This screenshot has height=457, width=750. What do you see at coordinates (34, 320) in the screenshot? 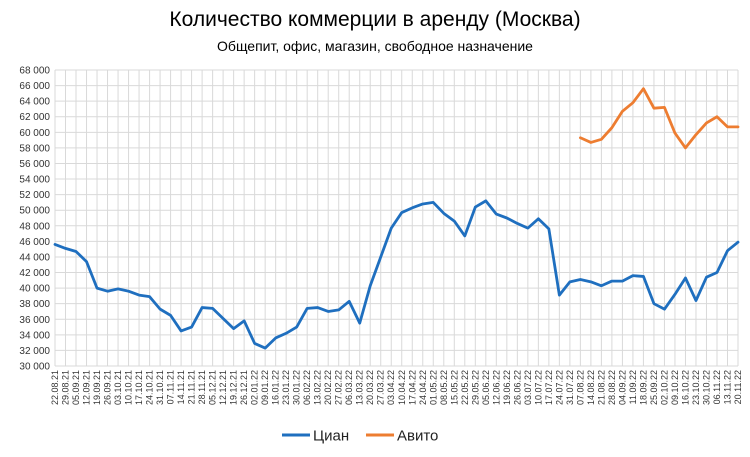
I see `y-tick-label: 36 000` at bounding box center [34, 320].